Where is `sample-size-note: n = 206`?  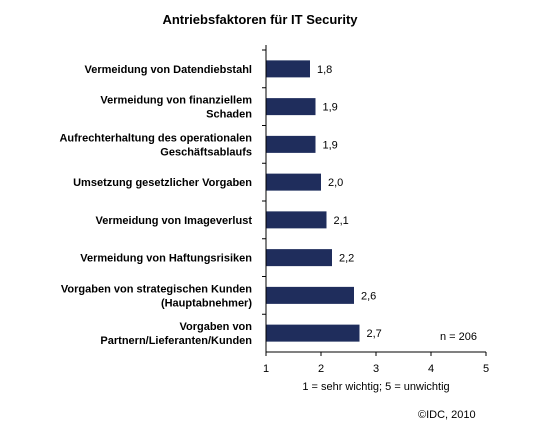 sample-size-note: n = 206 is located at coordinates (458, 337).